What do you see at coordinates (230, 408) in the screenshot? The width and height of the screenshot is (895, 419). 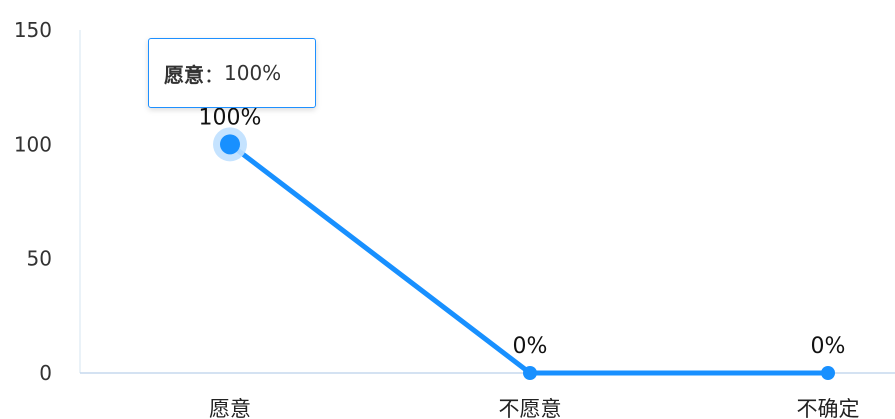 I see `x-tick-label: 愿意` at bounding box center [230, 408].